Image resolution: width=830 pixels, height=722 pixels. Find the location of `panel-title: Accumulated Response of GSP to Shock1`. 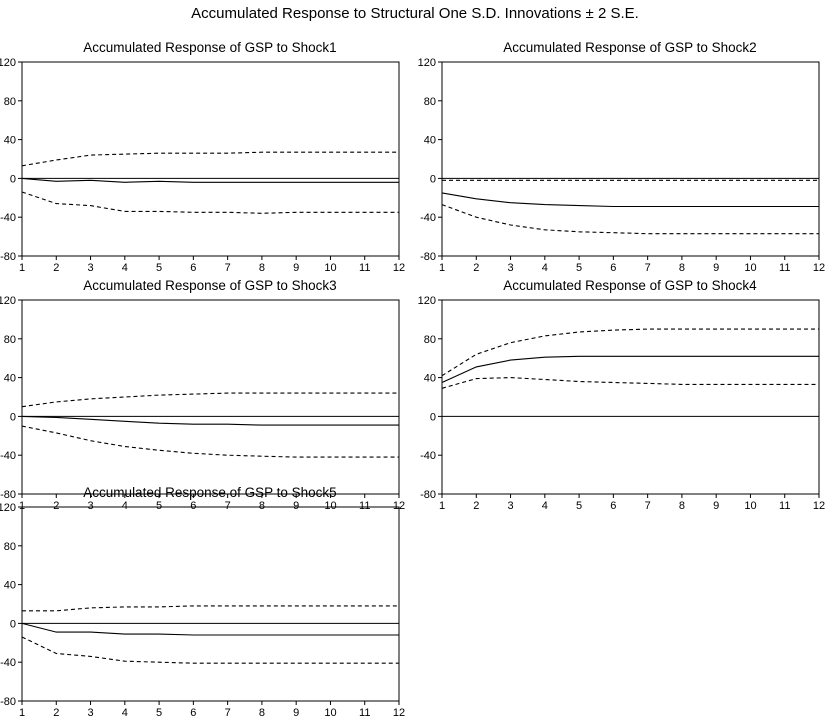

panel-title: Accumulated Response of GSP to Shock1 is located at coordinates (210, 47).